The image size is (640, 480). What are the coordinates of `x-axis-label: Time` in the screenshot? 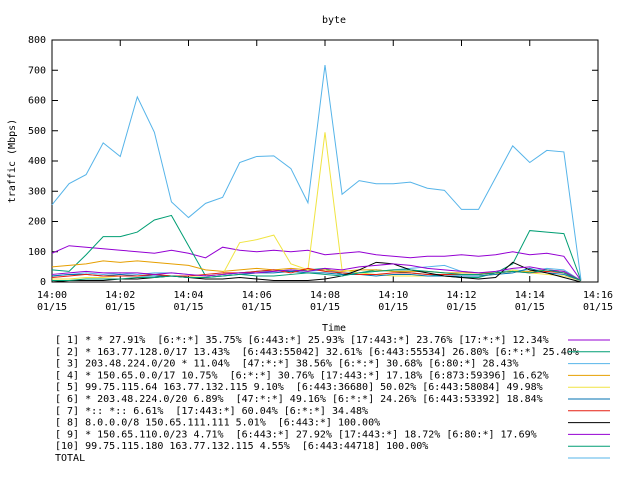 It's located at (334, 328).